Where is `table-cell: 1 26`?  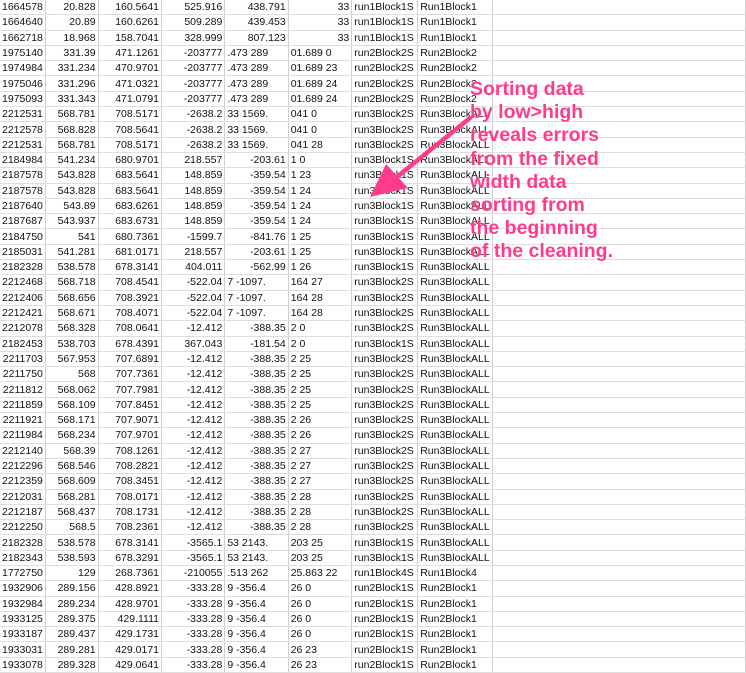 table-cell: 1 26 is located at coordinates (320, 267).